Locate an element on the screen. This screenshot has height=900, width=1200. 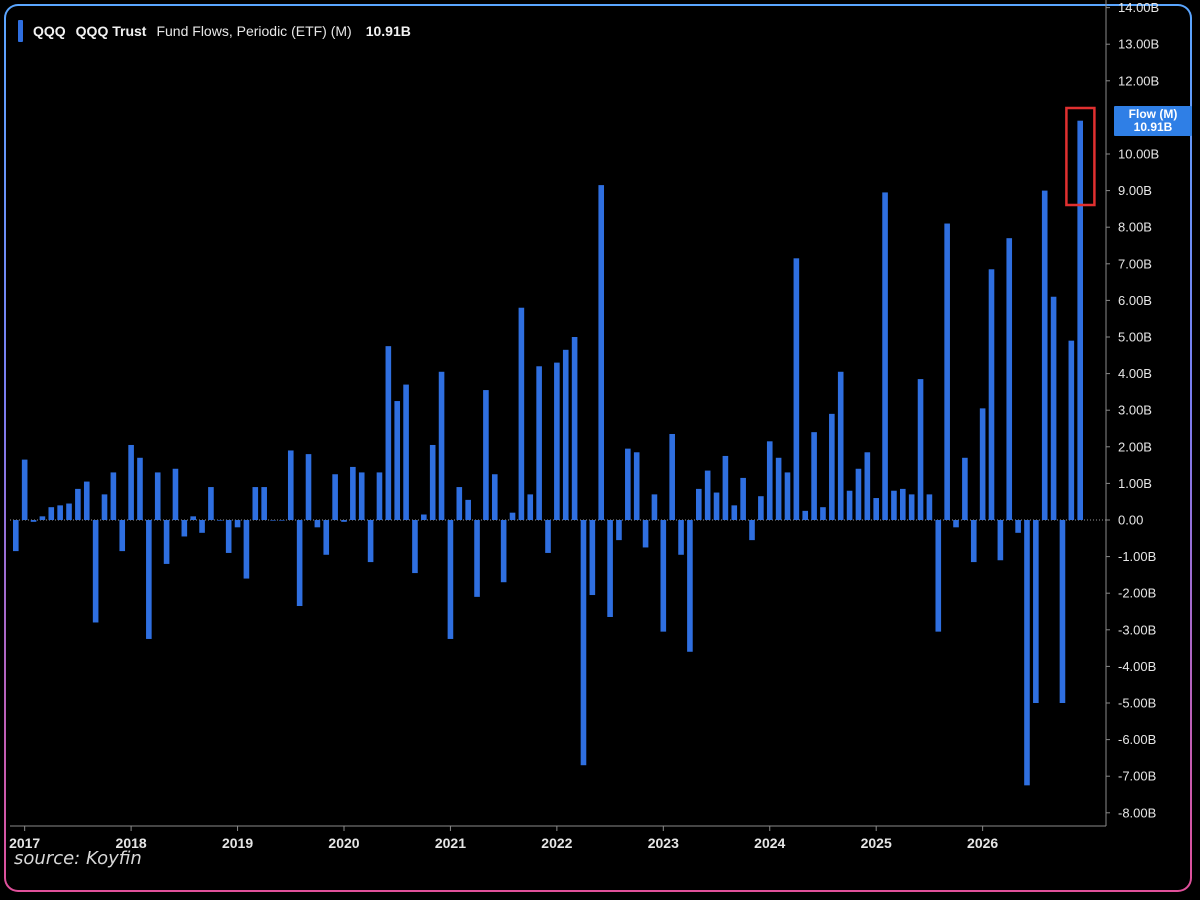
y-tick-label: 13.00B is located at coordinates (1138, 44).